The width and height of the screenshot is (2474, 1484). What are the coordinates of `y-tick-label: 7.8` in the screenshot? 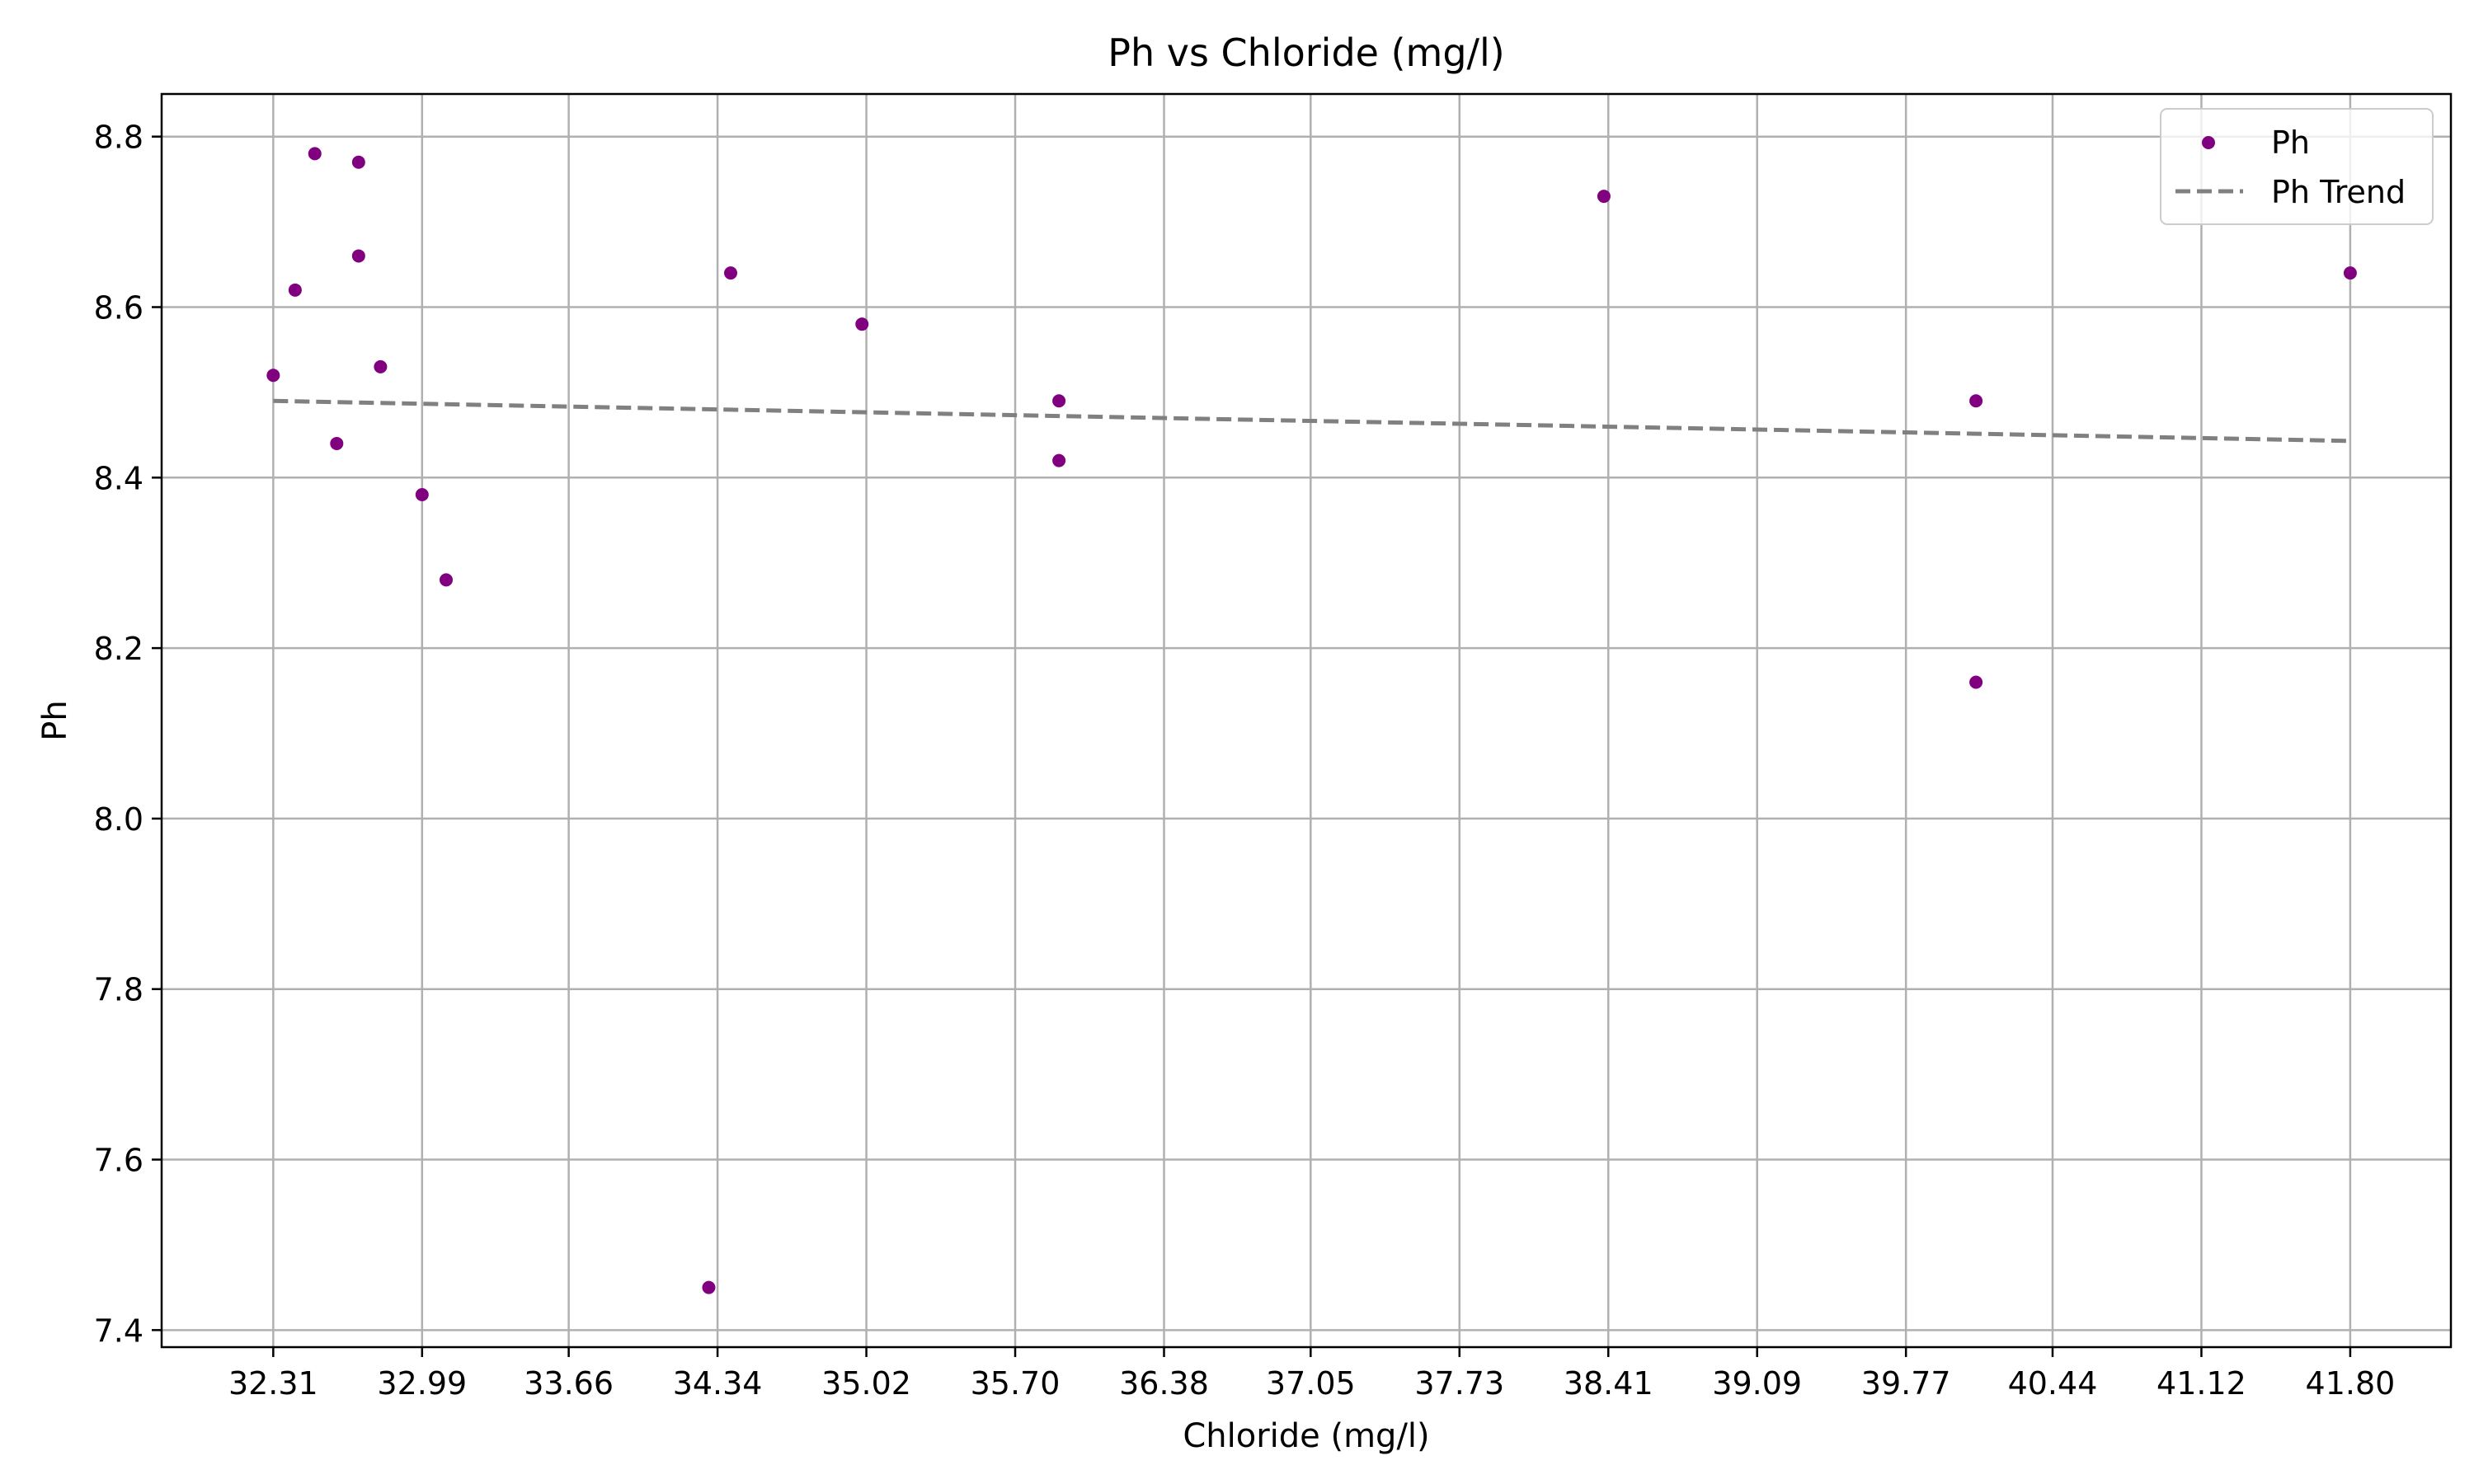 It's located at (118, 990).